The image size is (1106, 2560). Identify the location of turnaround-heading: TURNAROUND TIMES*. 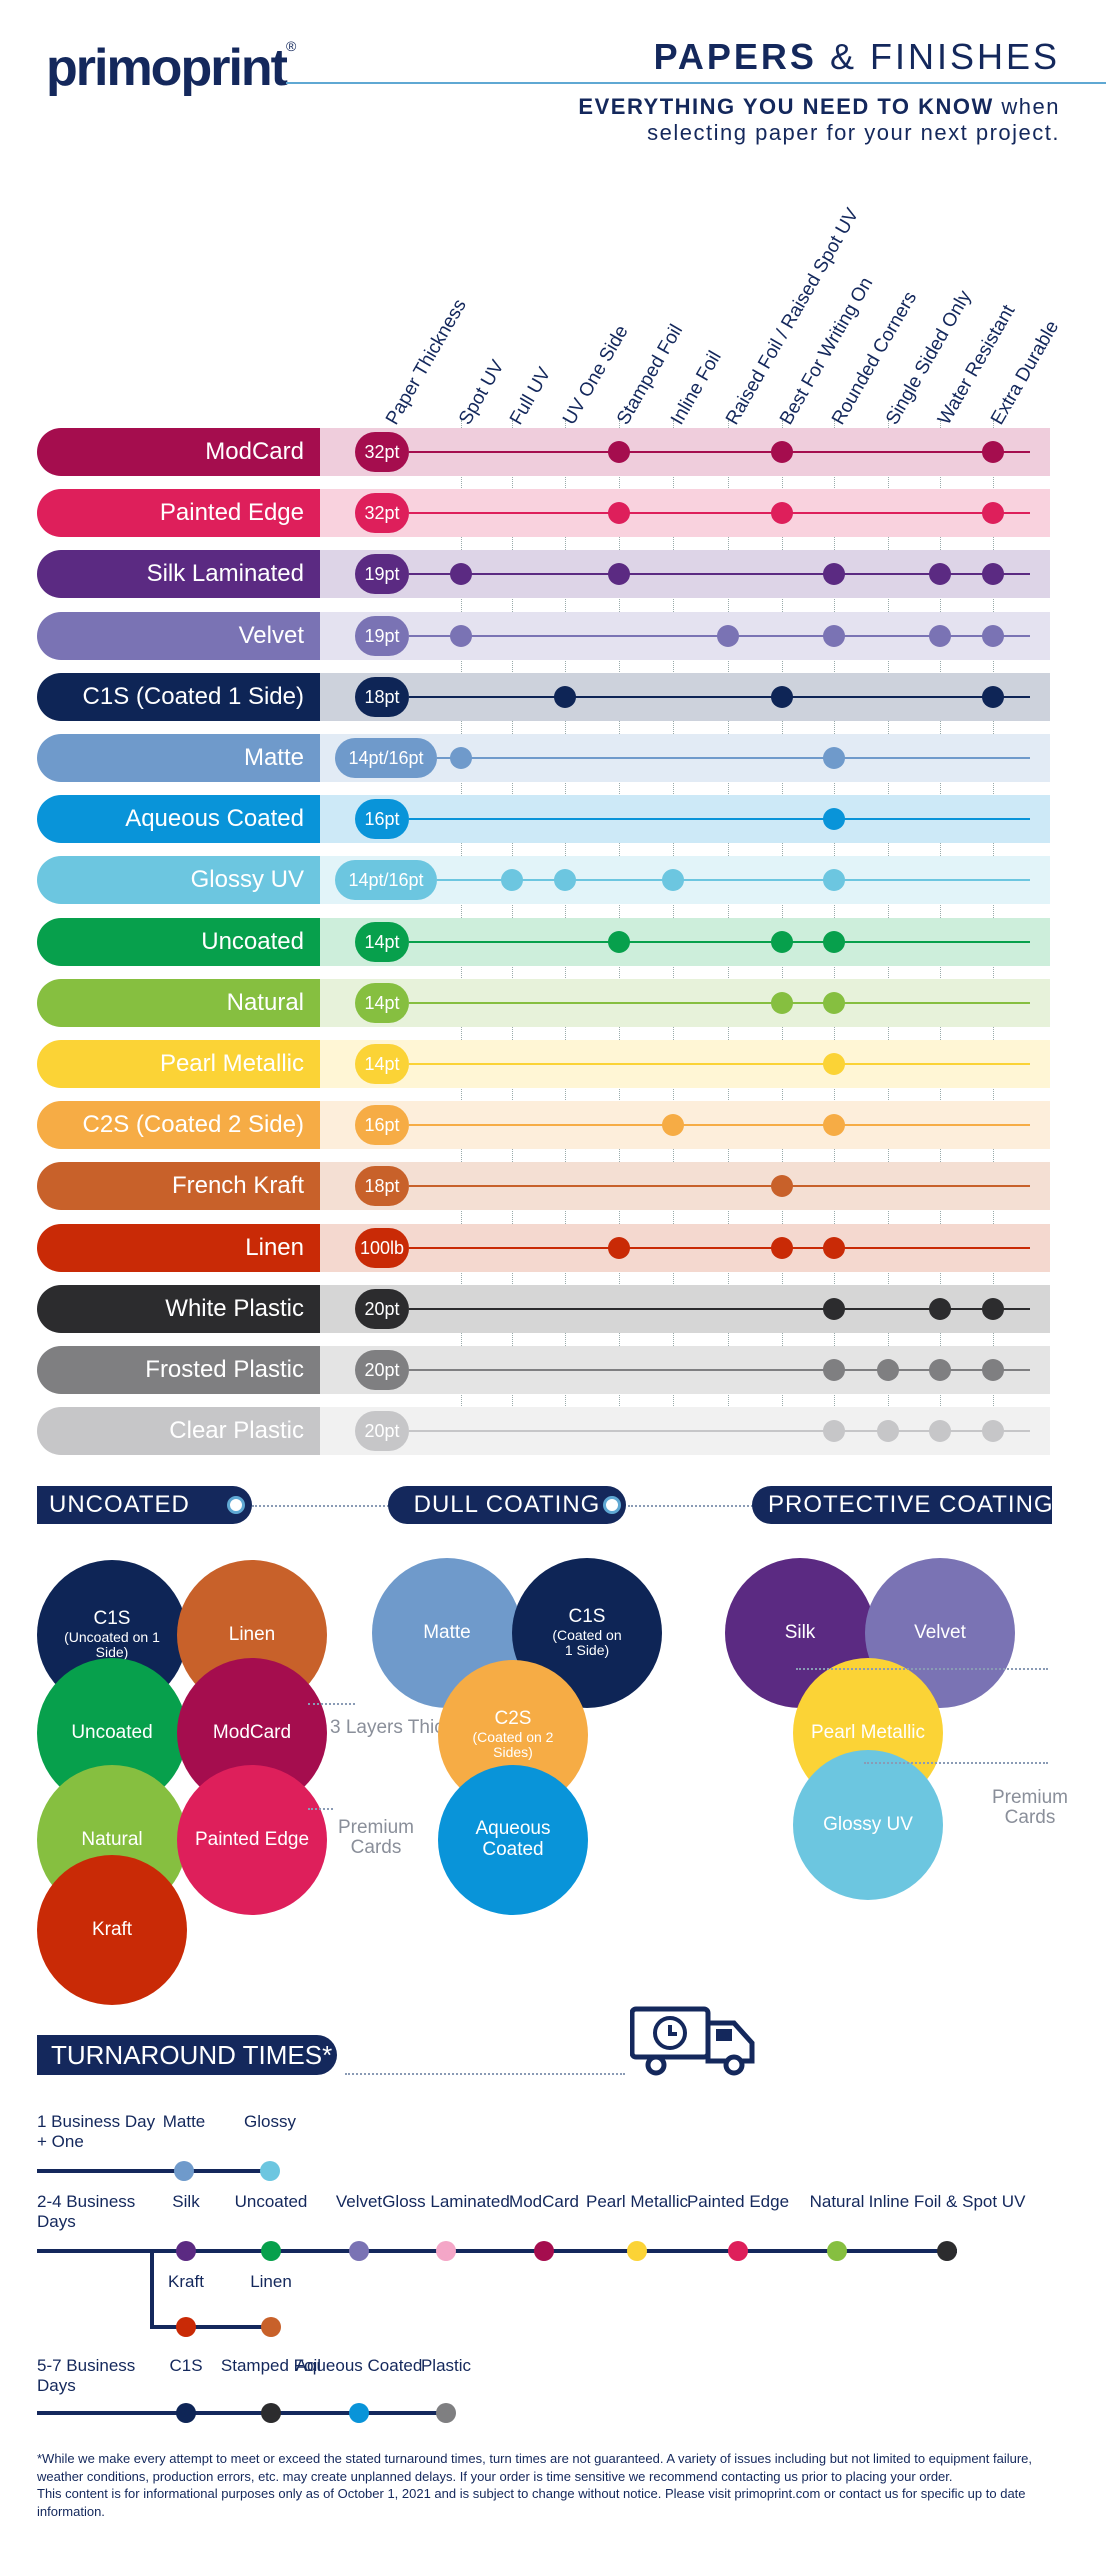
(187, 2055).